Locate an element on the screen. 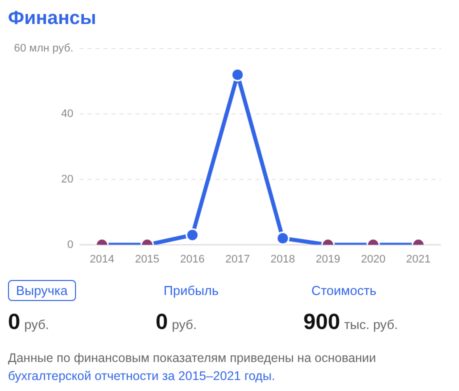  x-tick-label: 2020 is located at coordinates (373, 259).